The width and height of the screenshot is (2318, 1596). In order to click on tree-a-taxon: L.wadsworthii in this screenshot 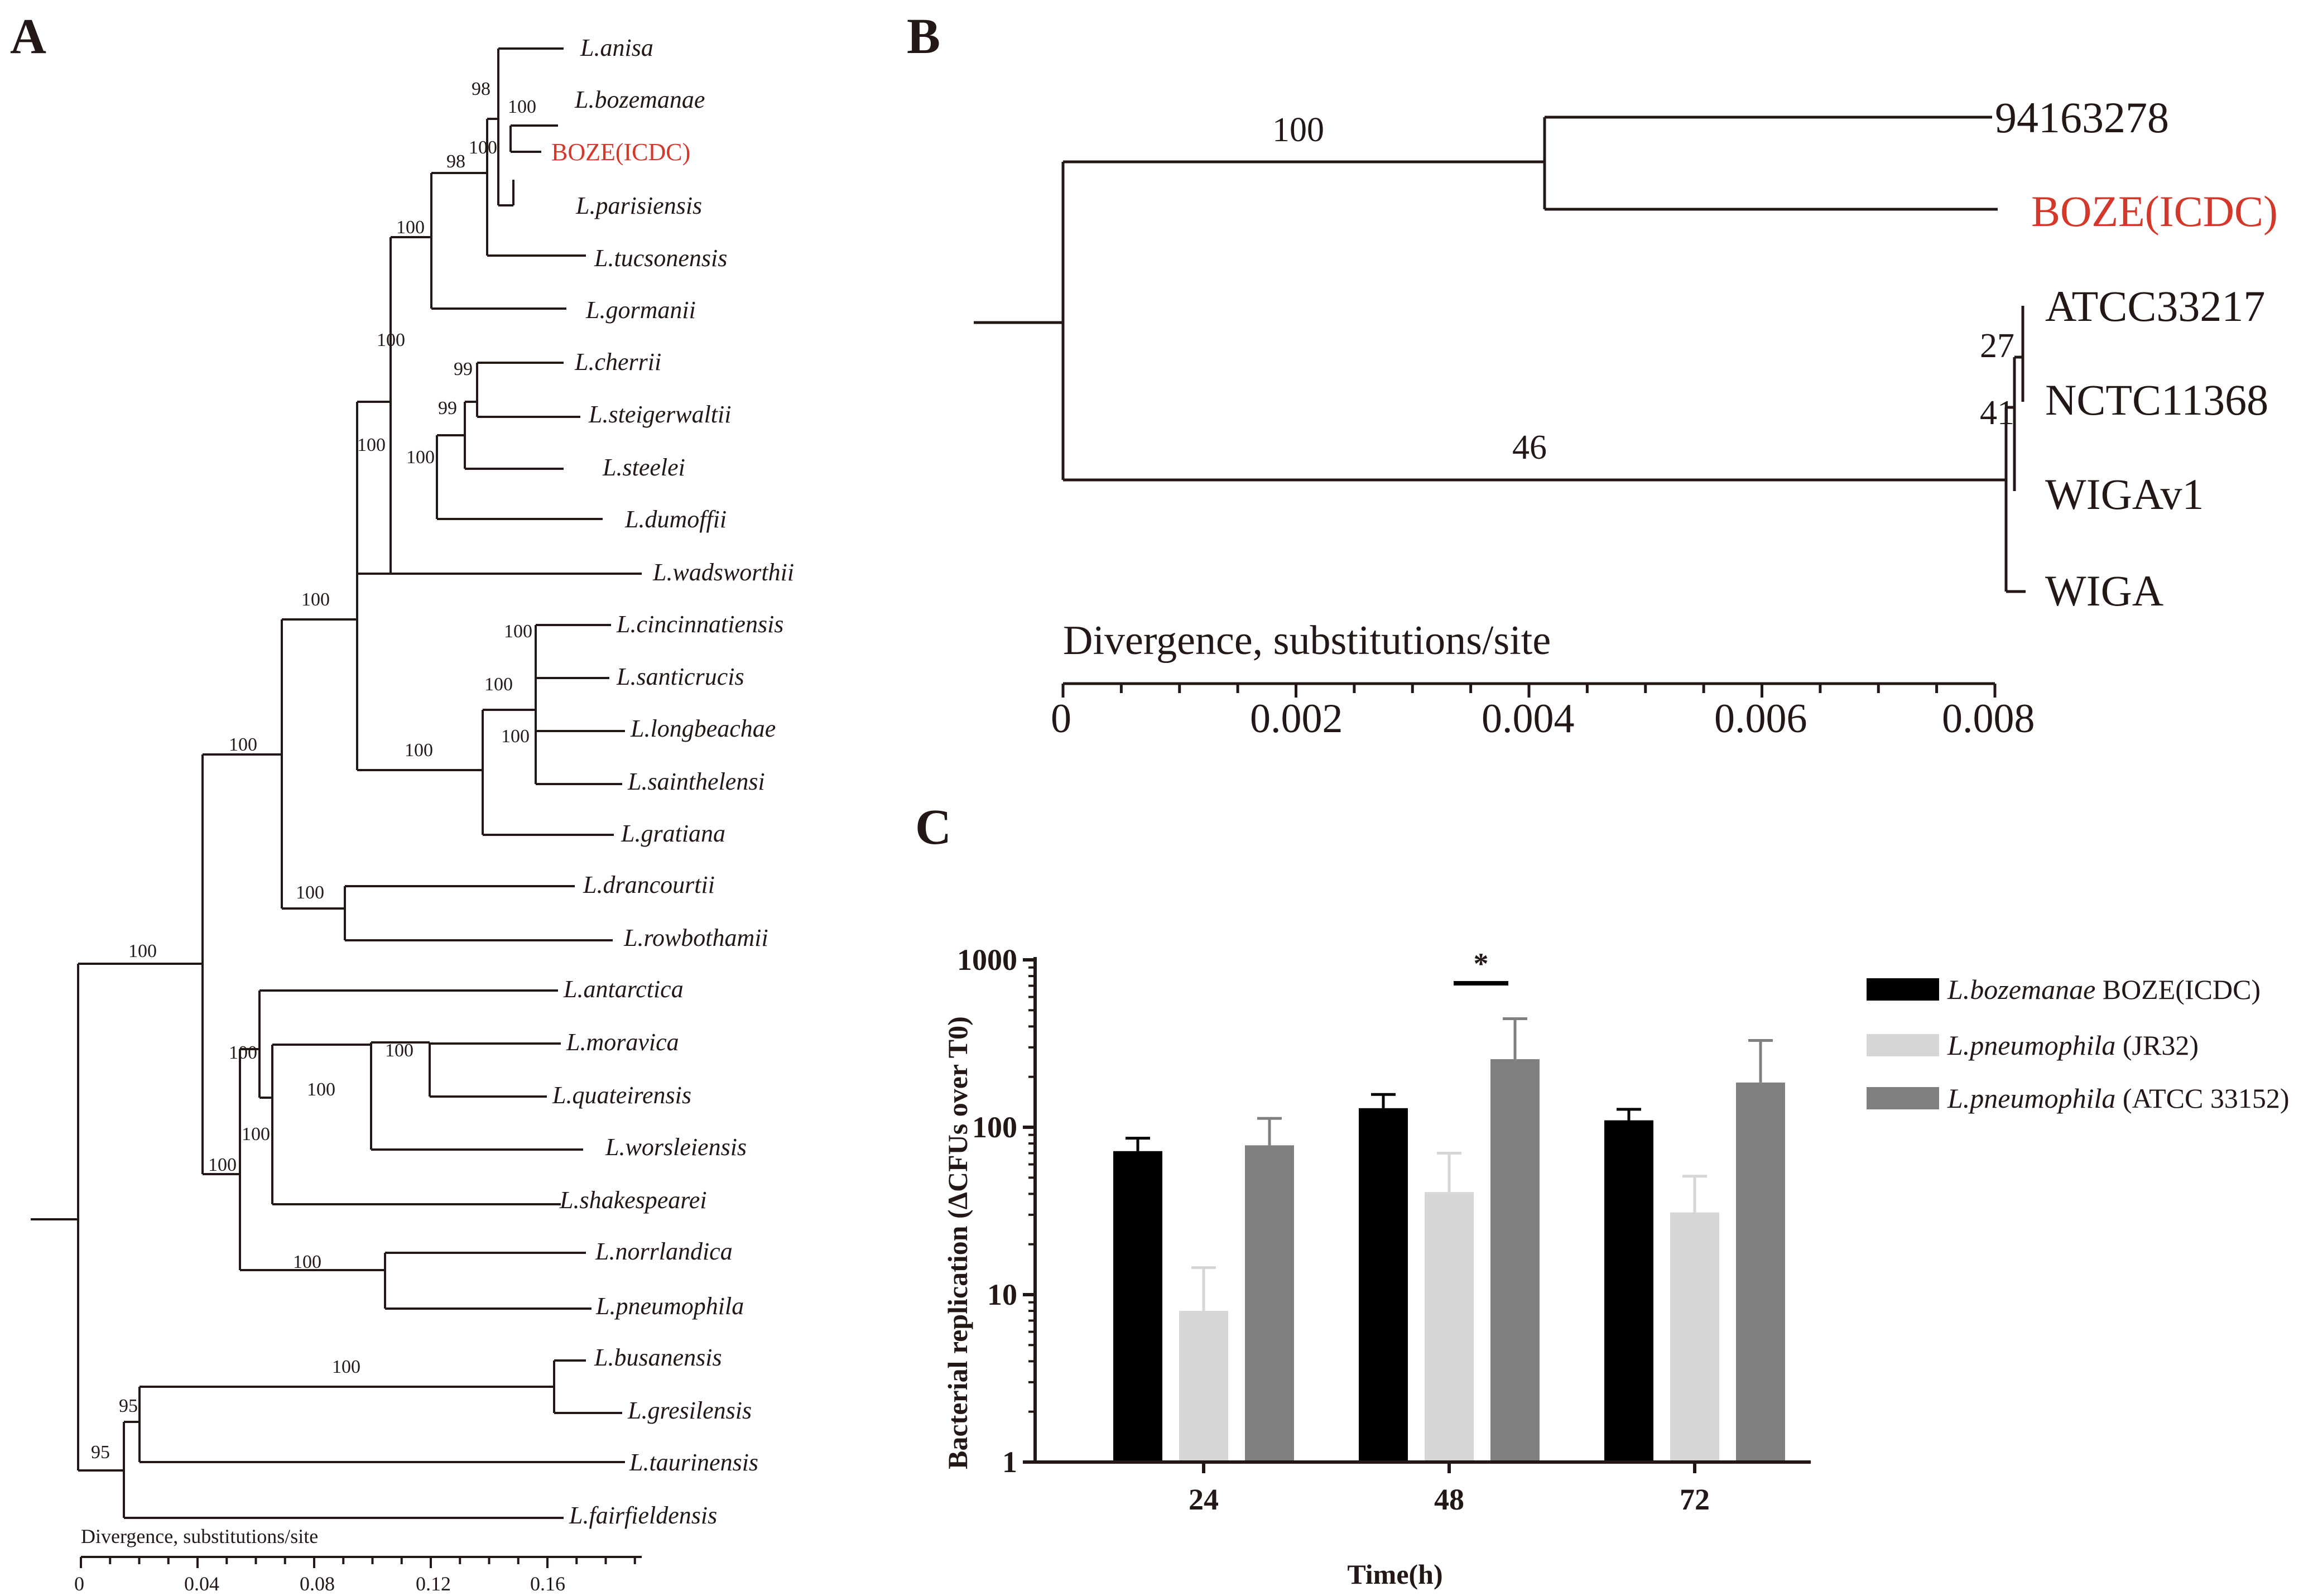, I will do `click(723, 572)`.